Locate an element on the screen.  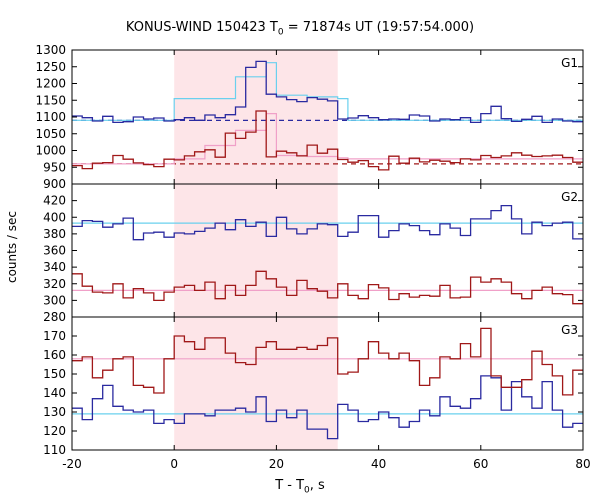
x-tick-label: 40 is located at coordinates (378, 464).